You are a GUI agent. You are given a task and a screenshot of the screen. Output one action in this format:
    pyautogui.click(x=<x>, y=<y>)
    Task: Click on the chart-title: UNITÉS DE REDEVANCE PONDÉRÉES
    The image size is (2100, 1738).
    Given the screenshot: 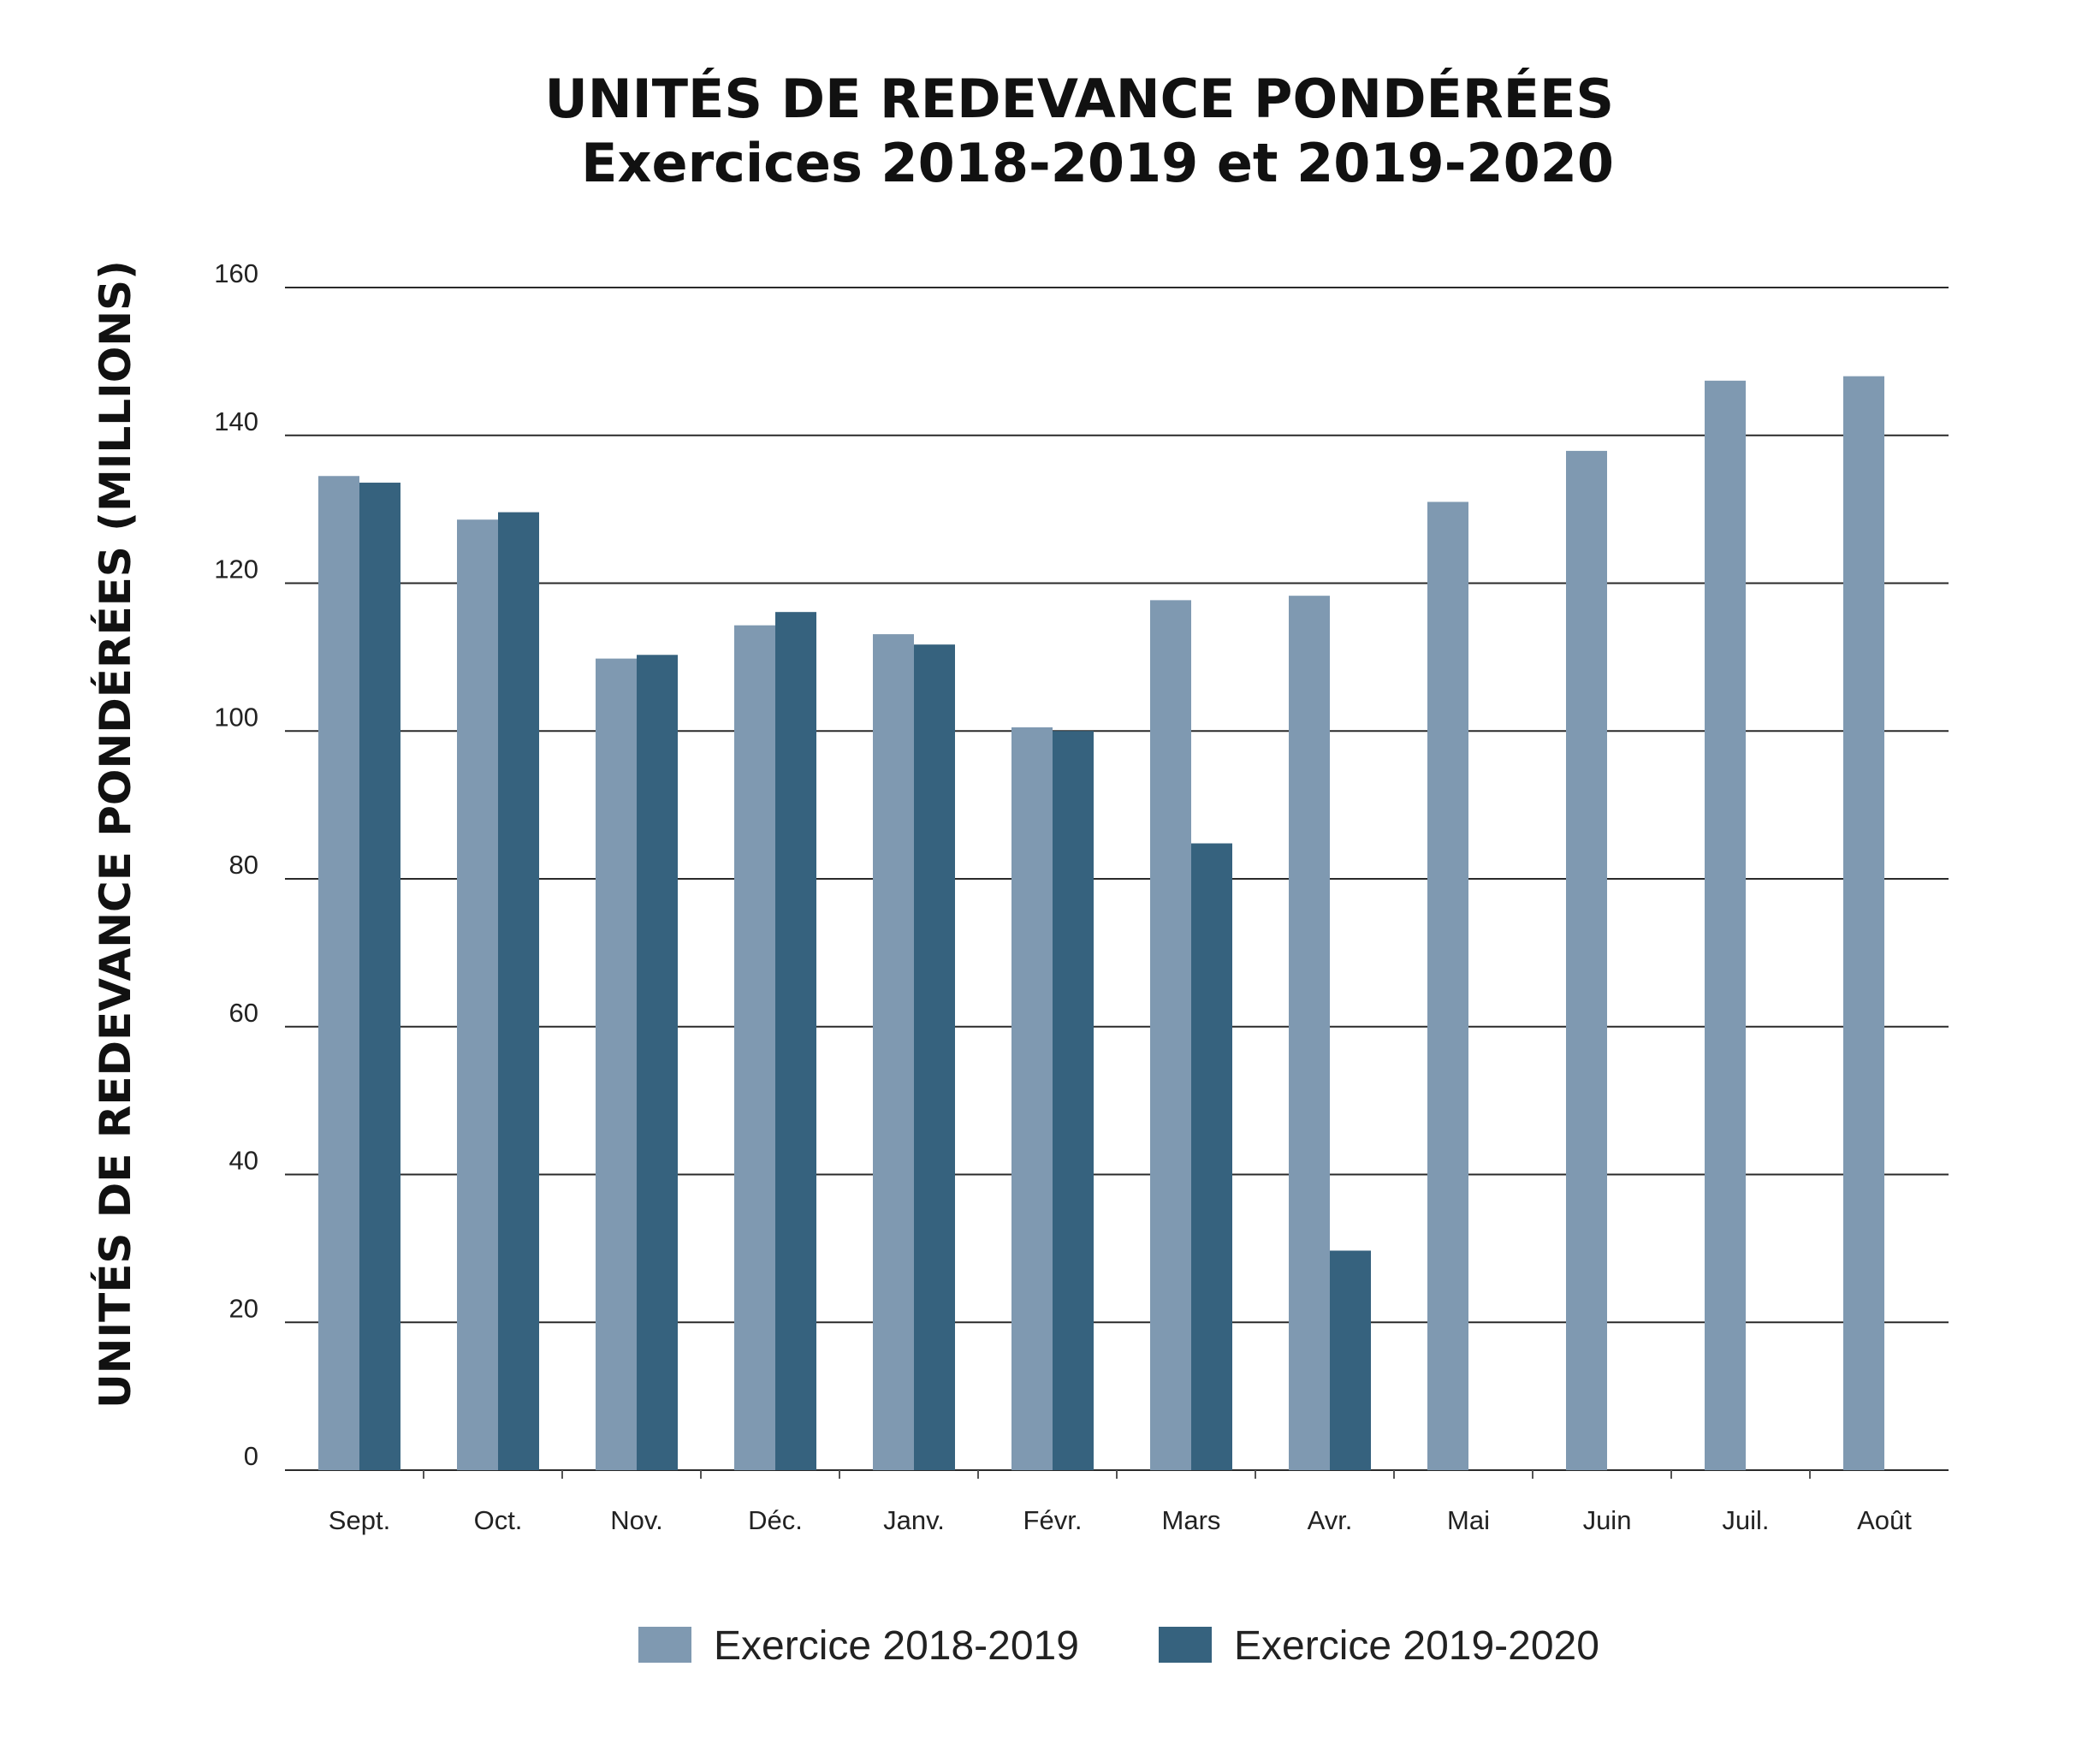 What is the action you would take?
    pyautogui.click(x=1079, y=99)
    